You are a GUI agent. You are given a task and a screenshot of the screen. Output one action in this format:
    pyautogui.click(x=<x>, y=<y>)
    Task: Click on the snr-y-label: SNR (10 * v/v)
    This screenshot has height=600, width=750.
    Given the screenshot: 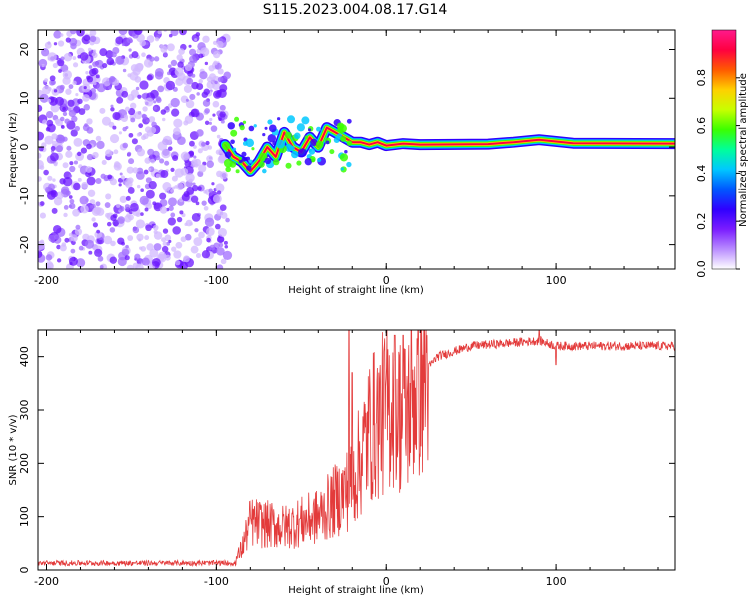 What is the action you would take?
    pyautogui.click(x=13, y=449)
    